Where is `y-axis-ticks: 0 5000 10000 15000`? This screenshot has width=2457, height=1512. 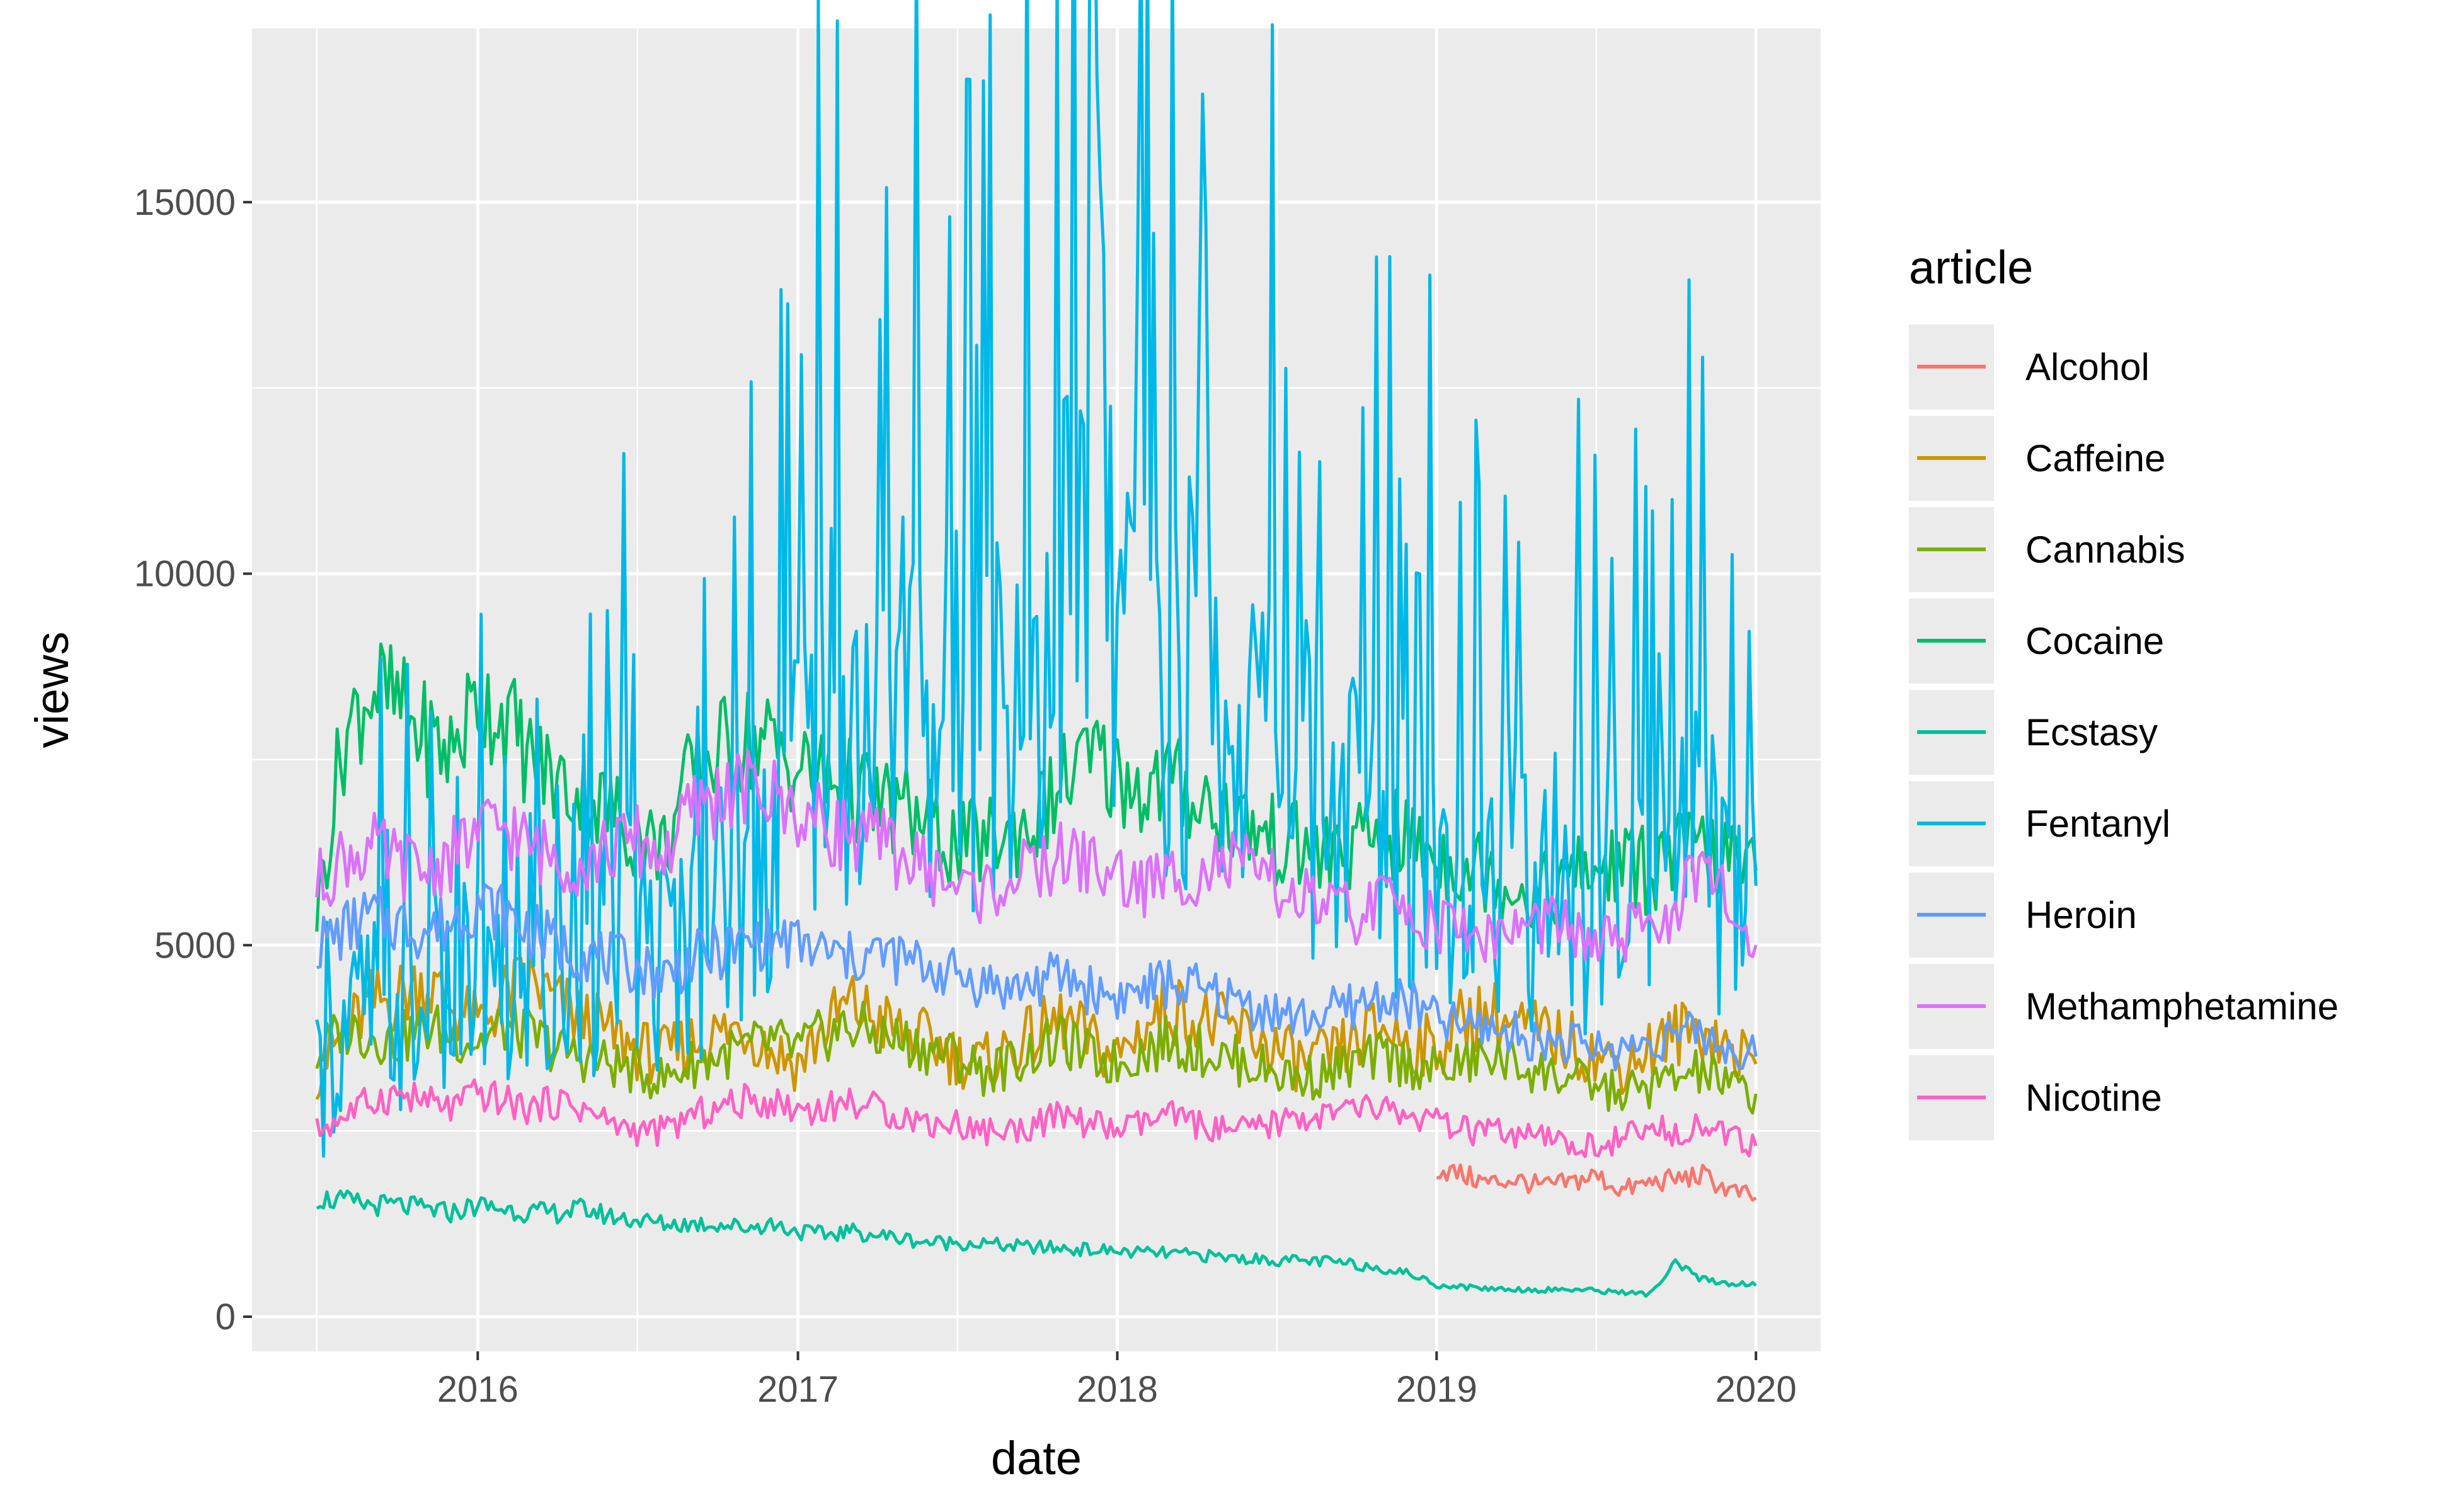
y-axis-ticks: 0 5000 10000 15000 is located at coordinates (193, 759).